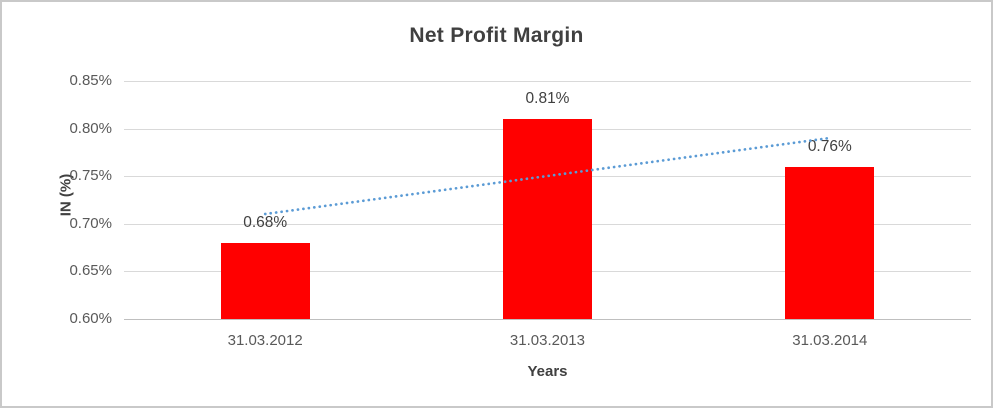  What do you see at coordinates (90, 318) in the screenshot?
I see `y-tick-label: 0.60%` at bounding box center [90, 318].